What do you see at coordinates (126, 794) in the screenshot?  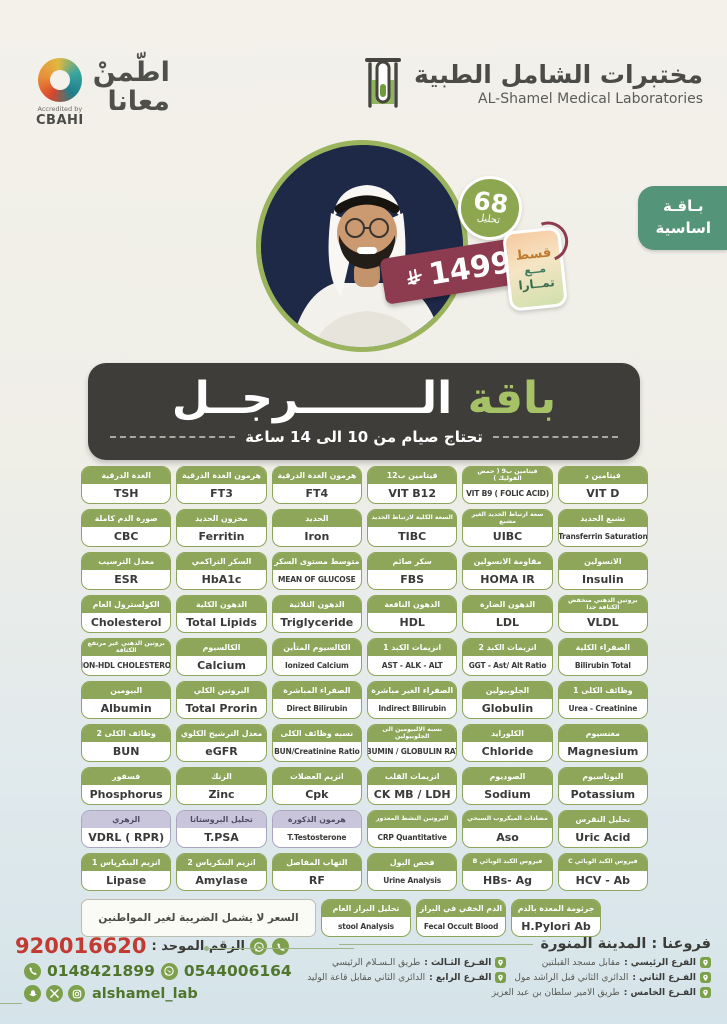 I see `test-name-english: Phosphorus` at bounding box center [126, 794].